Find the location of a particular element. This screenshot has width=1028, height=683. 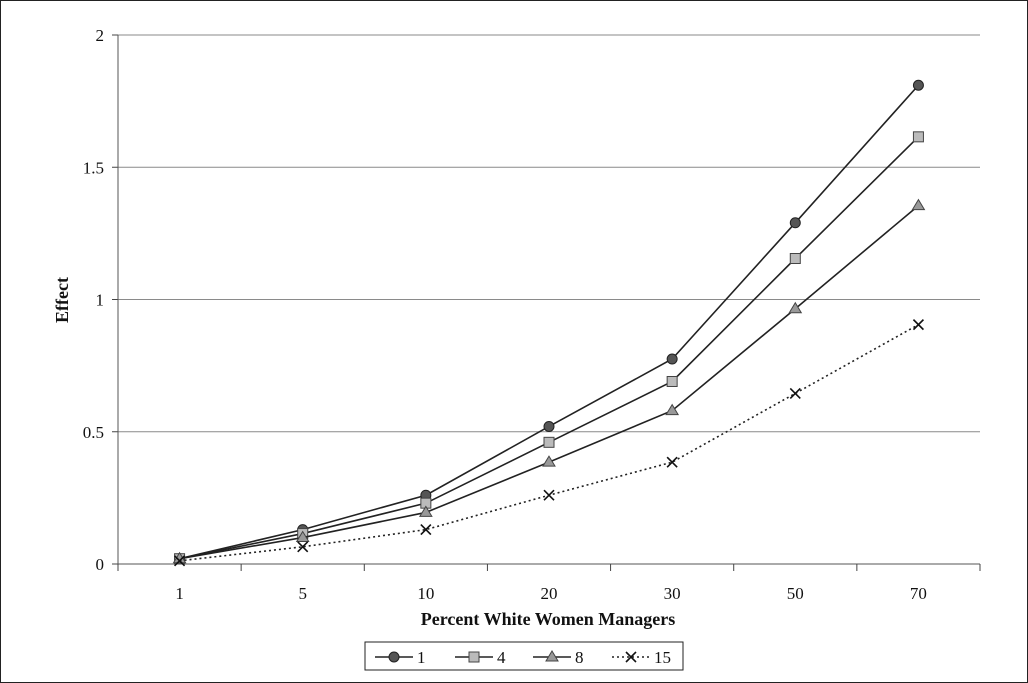

legend-label: 1 is located at coordinates (421, 657).